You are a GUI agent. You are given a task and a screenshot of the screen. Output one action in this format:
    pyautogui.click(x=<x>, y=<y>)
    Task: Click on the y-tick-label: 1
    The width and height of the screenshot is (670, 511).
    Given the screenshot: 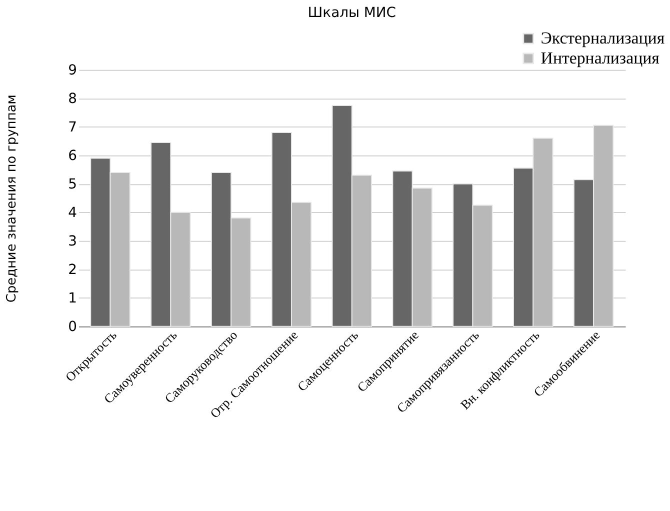 What is the action you would take?
    pyautogui.click(x=73, y=298)
    